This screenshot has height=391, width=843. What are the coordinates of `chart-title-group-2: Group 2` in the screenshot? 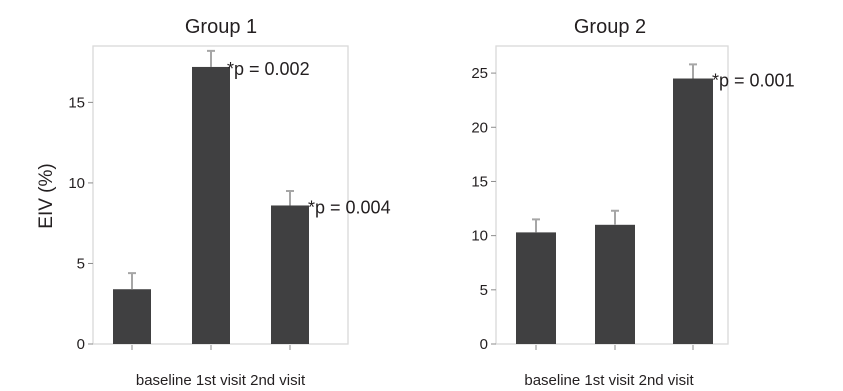 It's located at (610, 27).